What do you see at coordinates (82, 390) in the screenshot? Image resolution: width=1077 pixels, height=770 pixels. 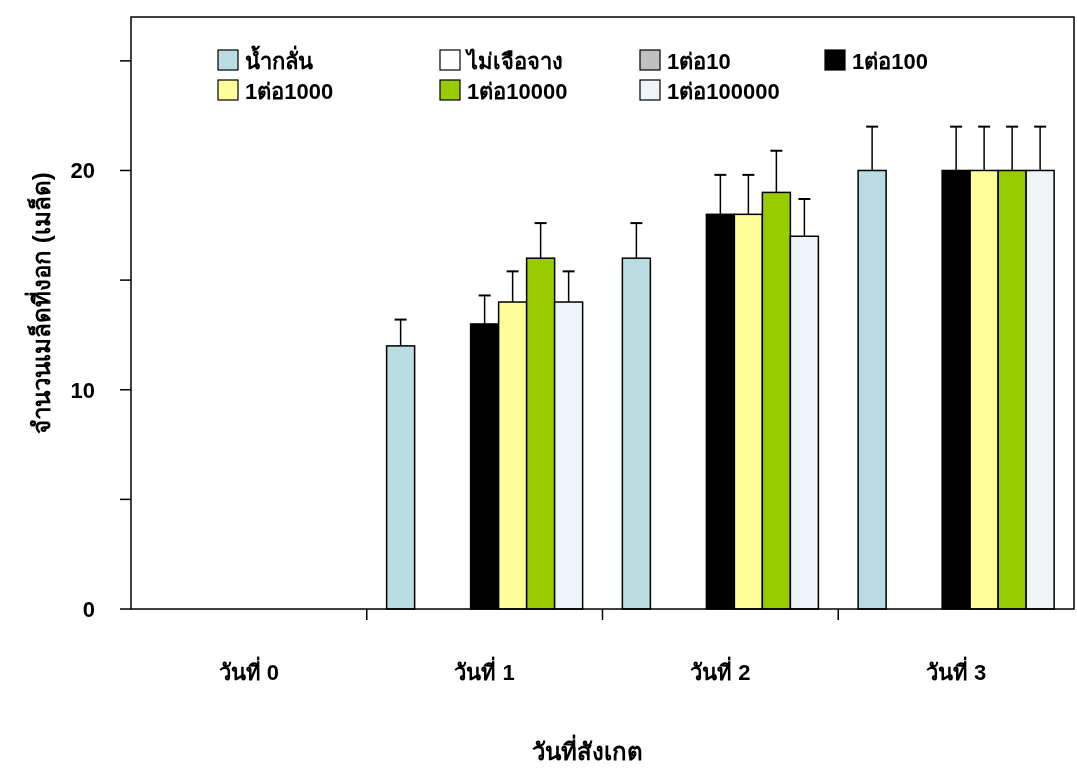 I see `y-tick-label: 10` at bounding box center [82, 390].